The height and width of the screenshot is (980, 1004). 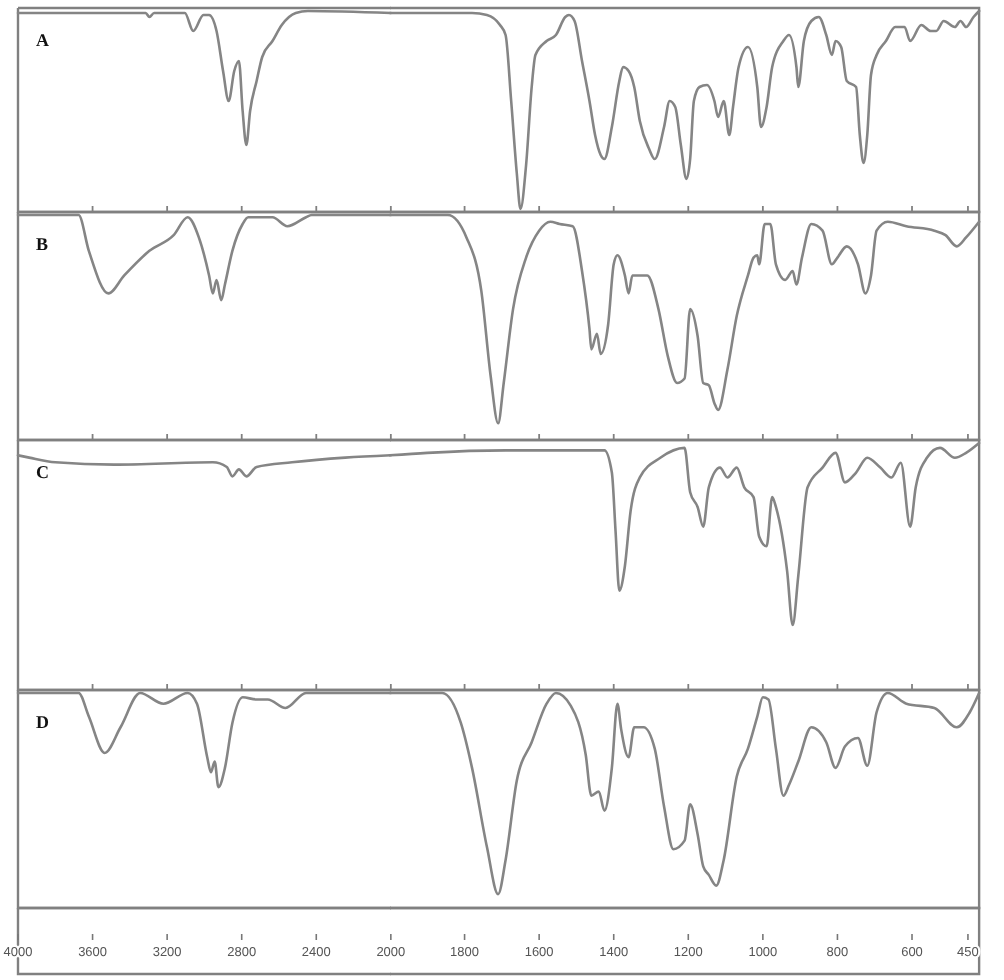 I want to click on text: B, so click(x=42, y=244).